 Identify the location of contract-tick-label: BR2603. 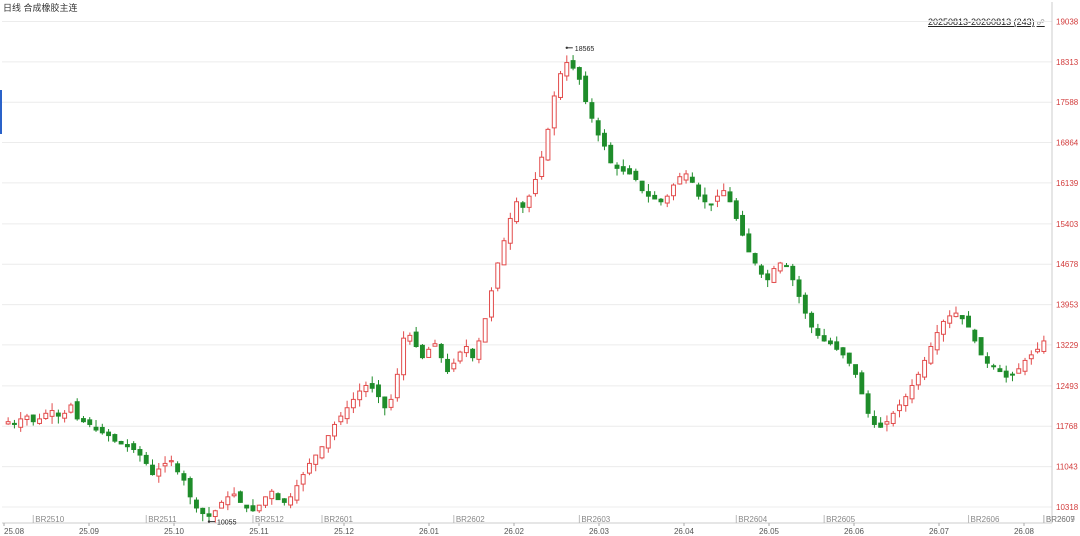
(595, 519).